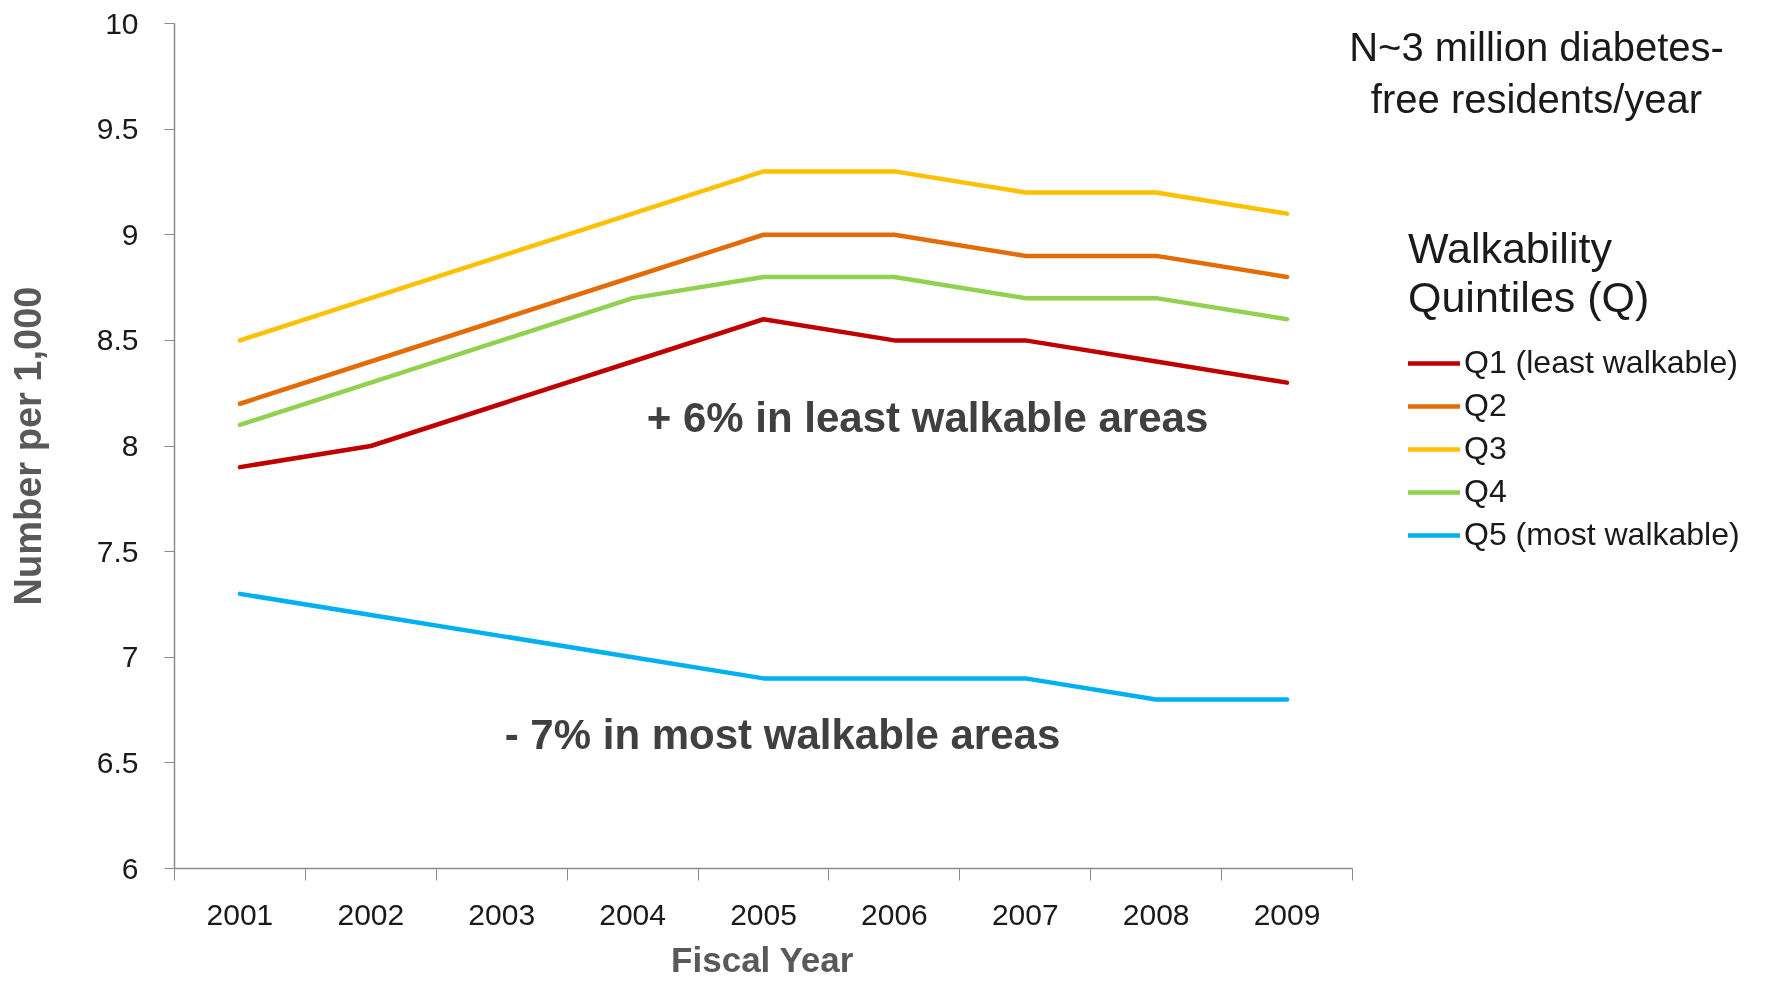  Describe the element at coordinates (762, 959) in the screenshot. I see `x-axis-title: Fiscal Year` at that location.